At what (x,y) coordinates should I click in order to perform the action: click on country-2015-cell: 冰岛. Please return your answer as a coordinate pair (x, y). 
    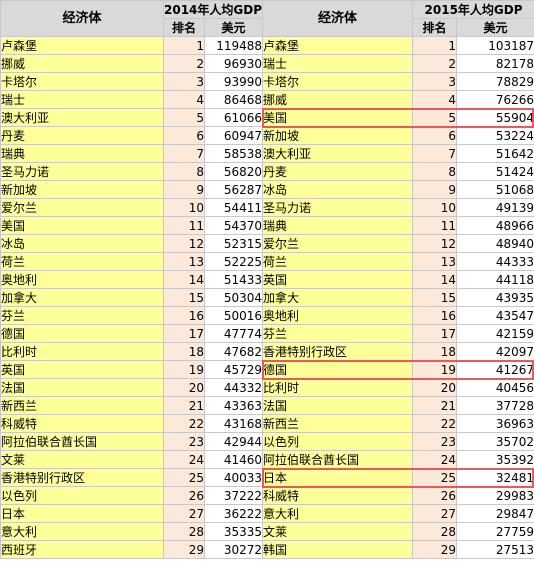
    Looking at the image, I should click on (338, 189).